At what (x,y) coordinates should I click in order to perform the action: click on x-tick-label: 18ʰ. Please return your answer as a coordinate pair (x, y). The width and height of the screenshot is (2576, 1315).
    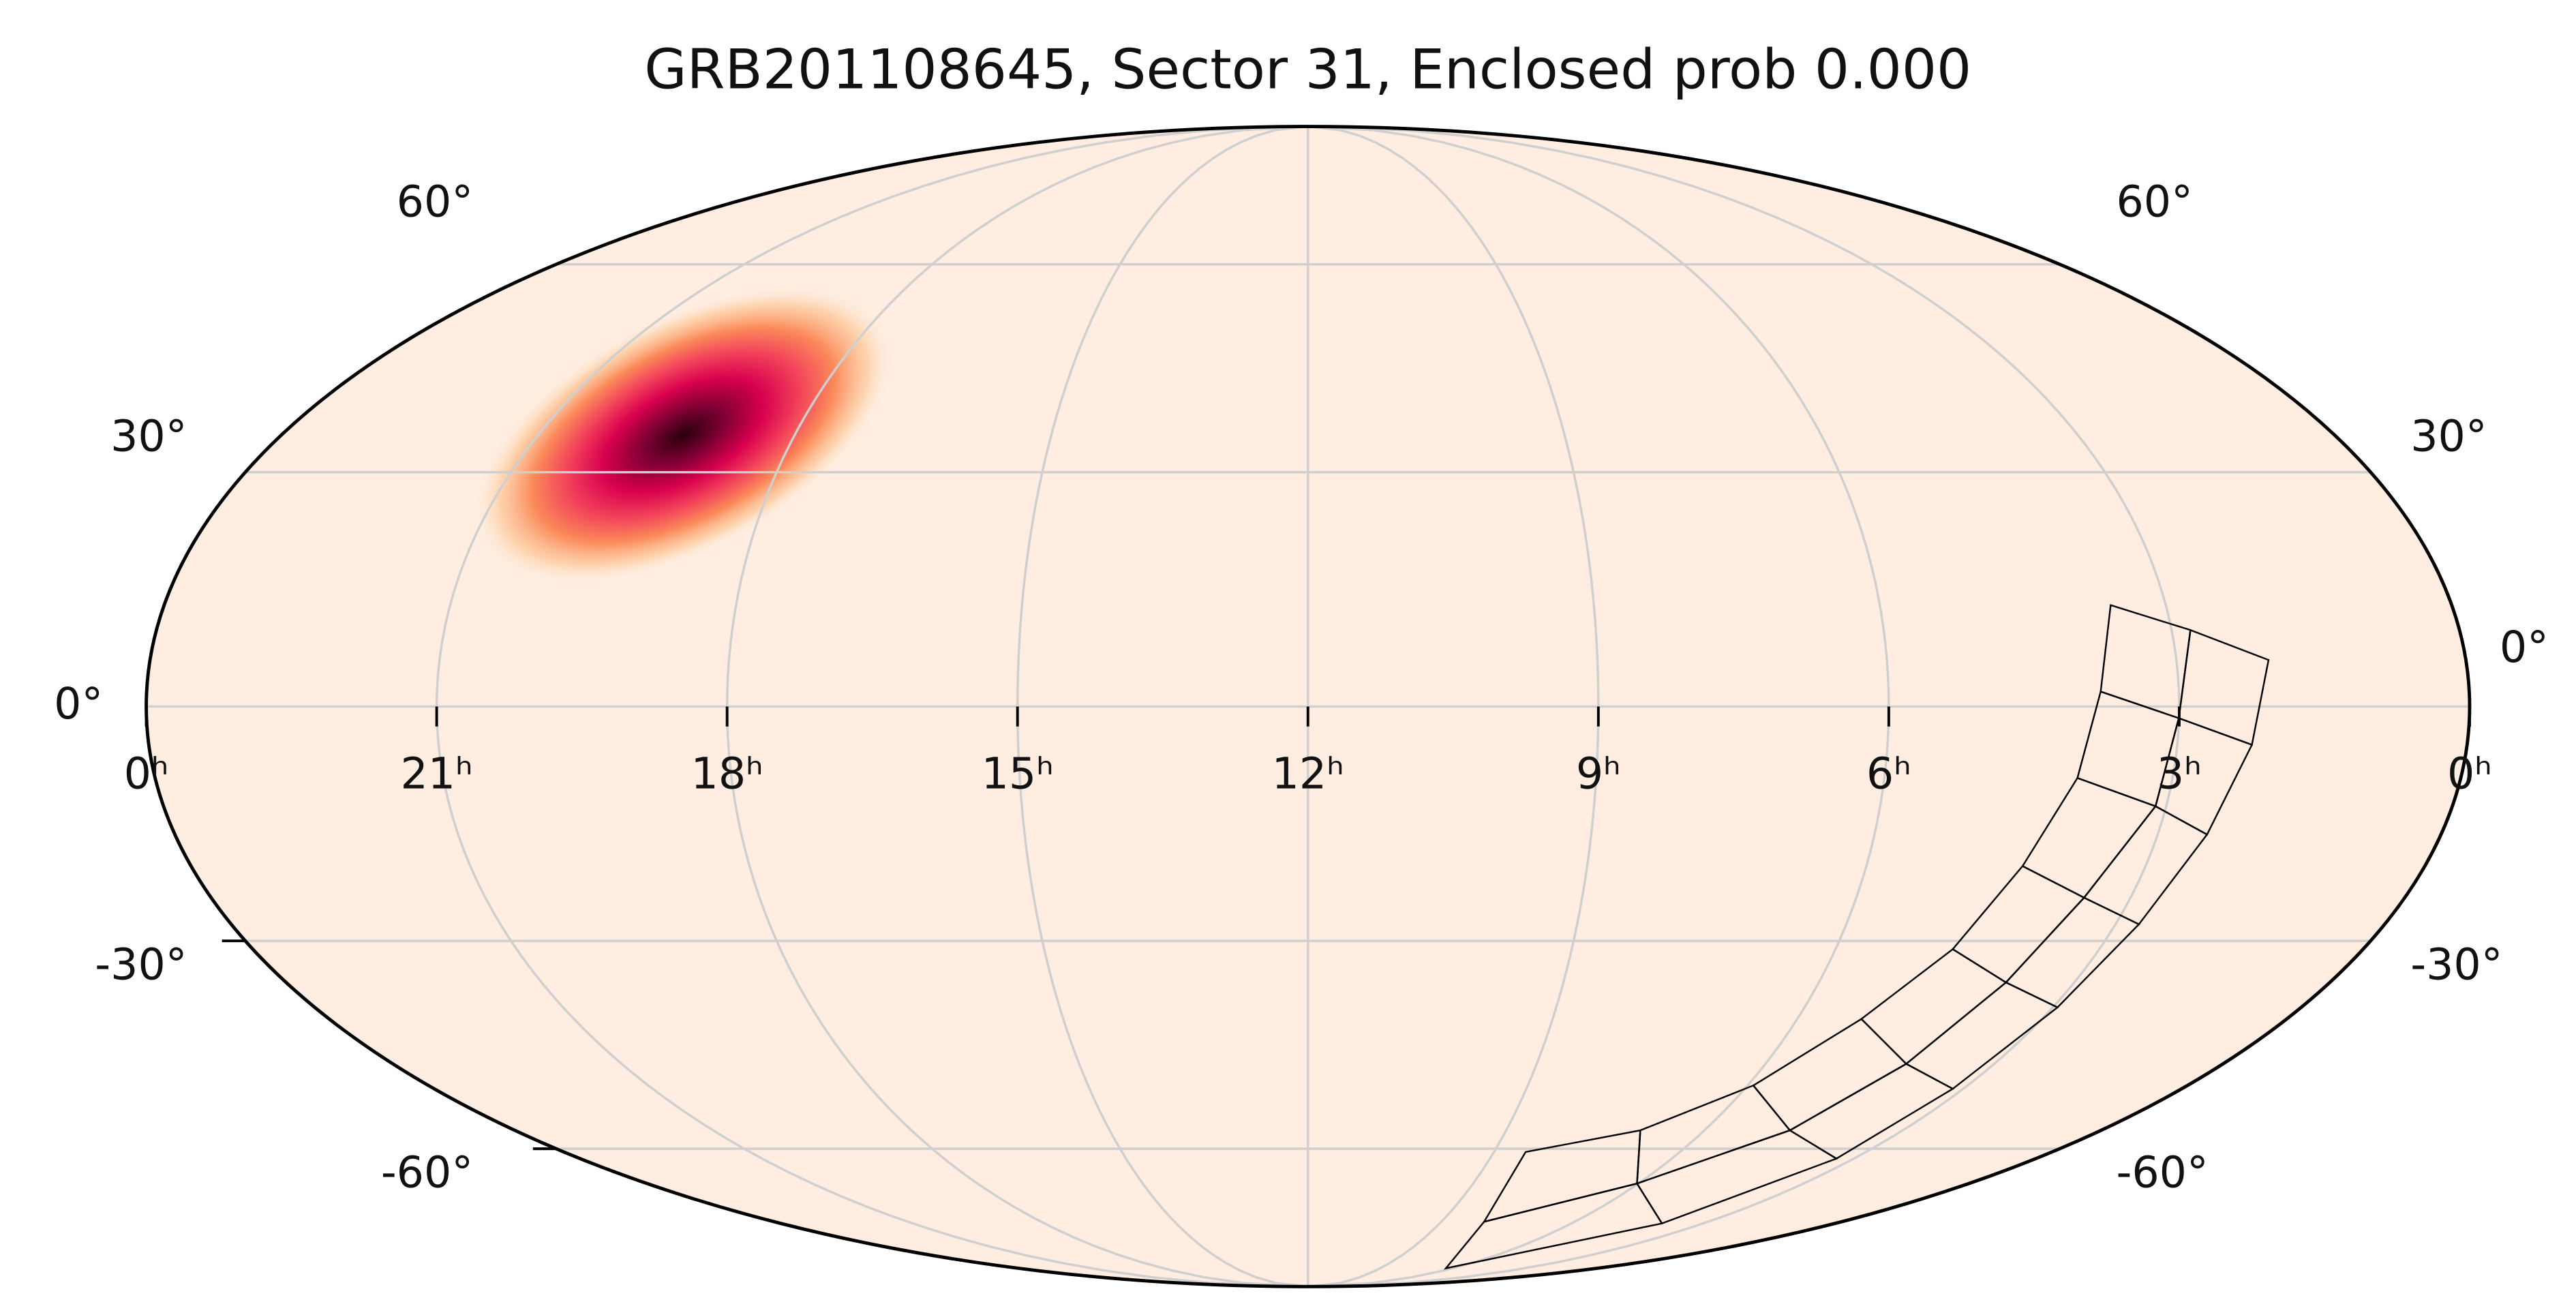
    Looking at the image, I should click on (727, 773).